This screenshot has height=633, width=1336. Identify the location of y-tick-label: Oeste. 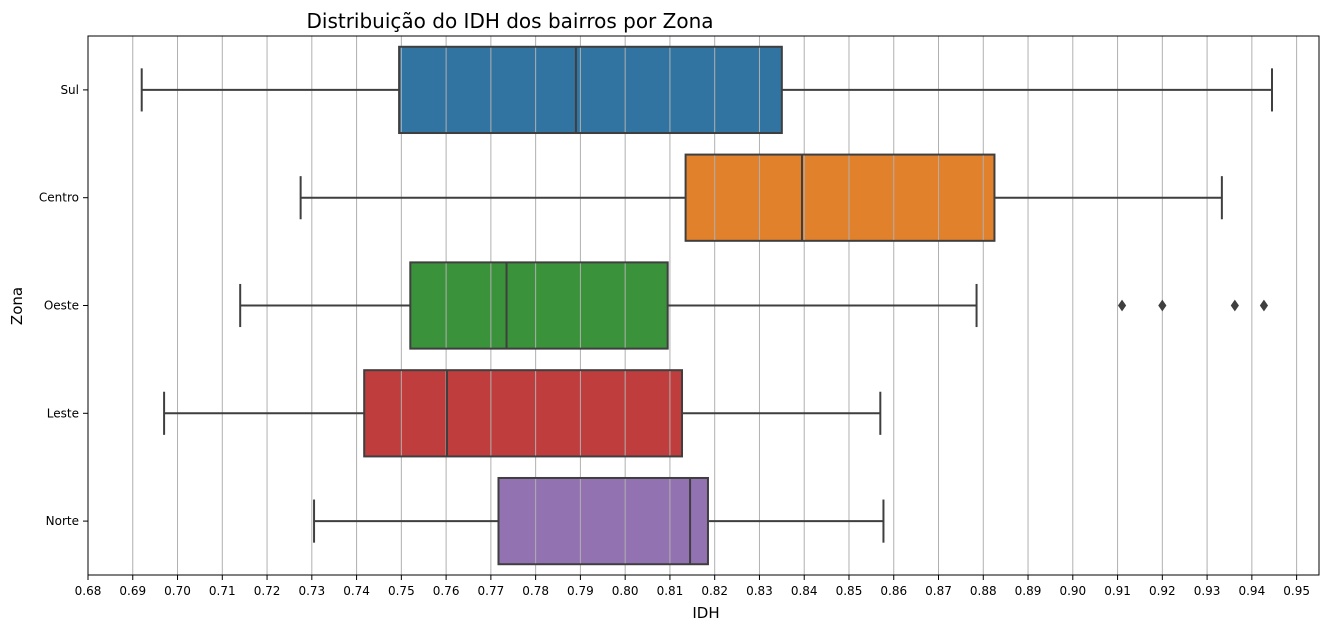
(61, 306).